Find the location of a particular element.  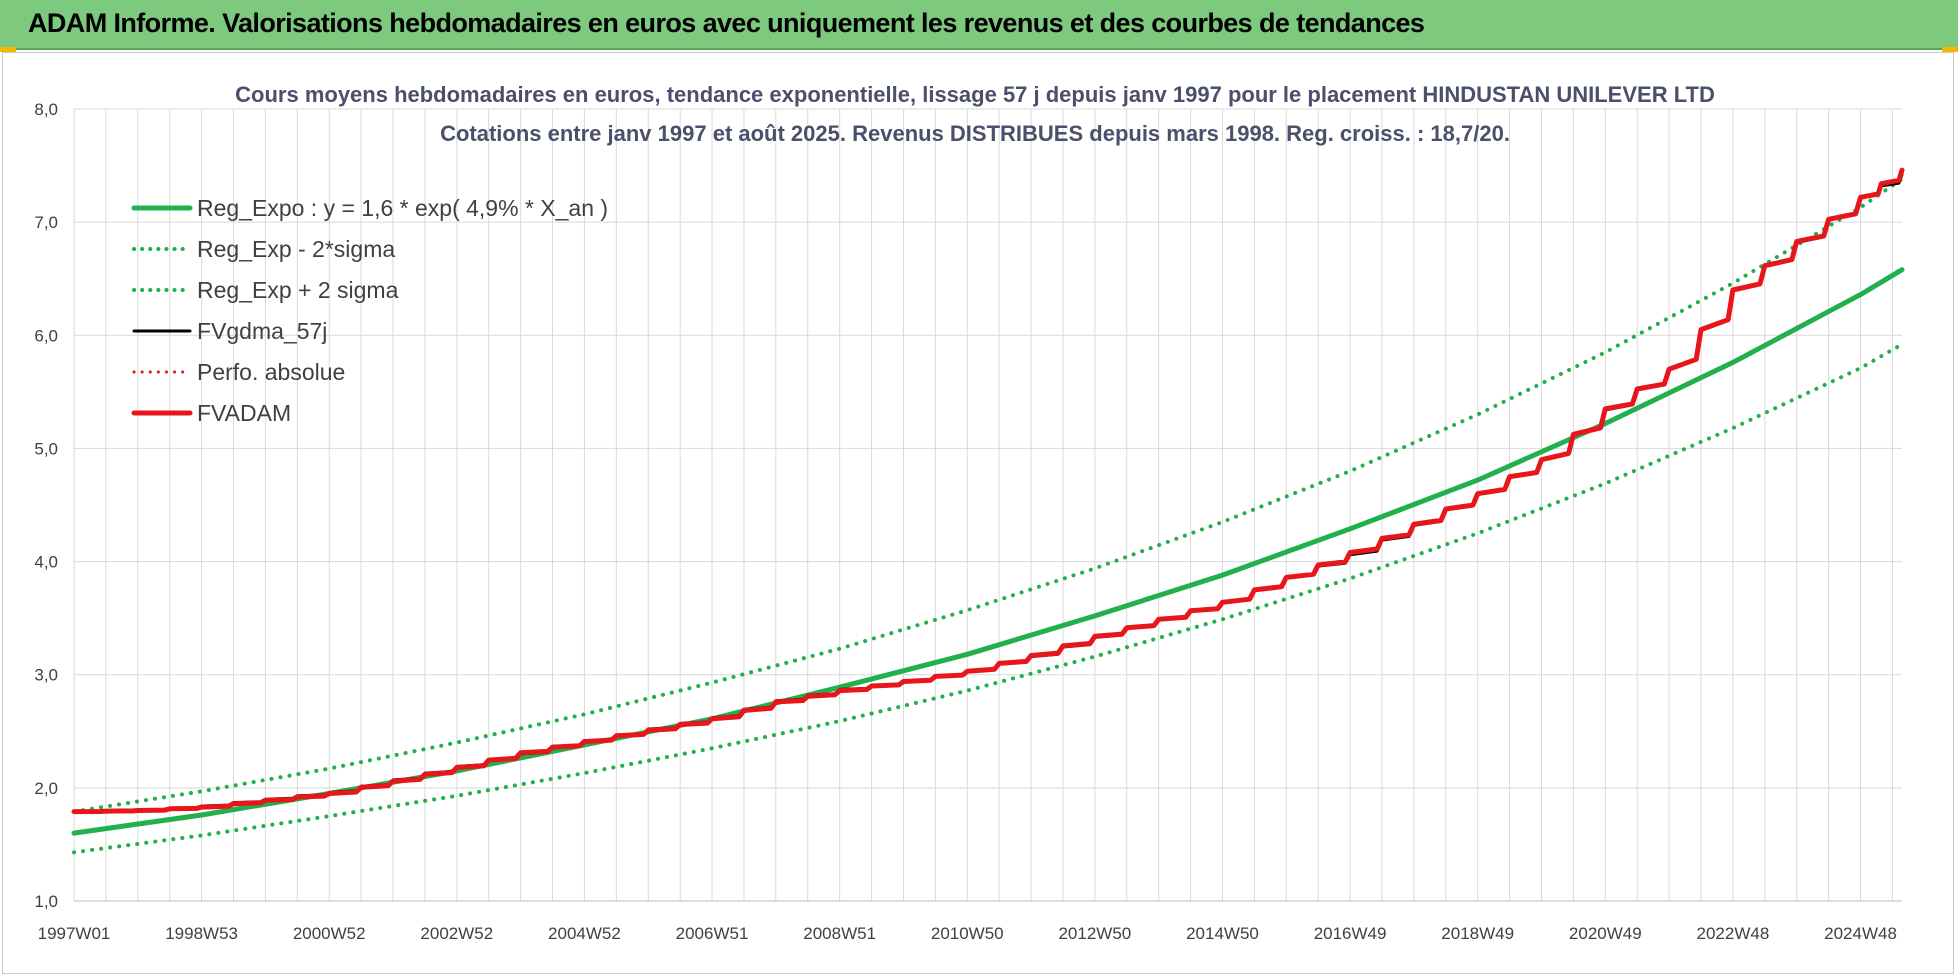

y-tick-label: 3,0 is located at coordinates (46, 675).